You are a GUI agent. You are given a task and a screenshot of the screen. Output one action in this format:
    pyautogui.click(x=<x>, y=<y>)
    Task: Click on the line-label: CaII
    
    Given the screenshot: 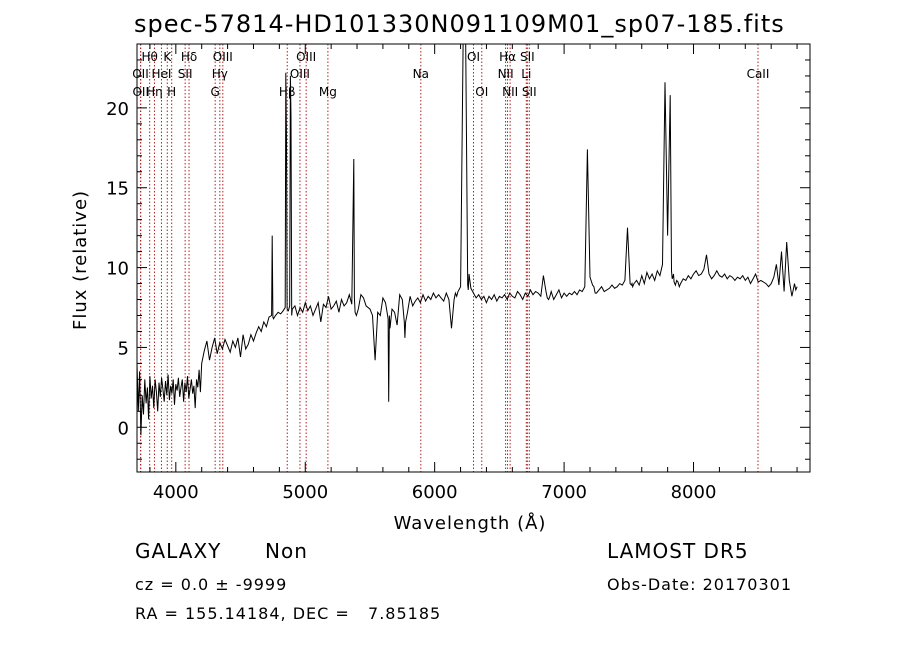 What is the action you would take?
    pyautogui.click(x=758, y=74)
    